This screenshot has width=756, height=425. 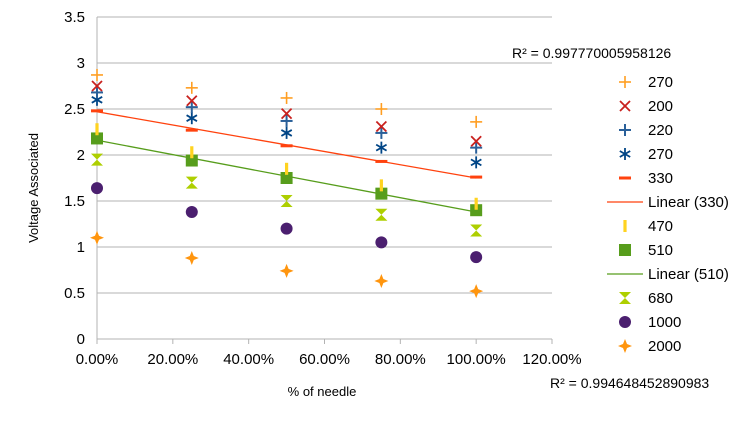 I want to click on legend-item: 220, so click(x=646, y=130).